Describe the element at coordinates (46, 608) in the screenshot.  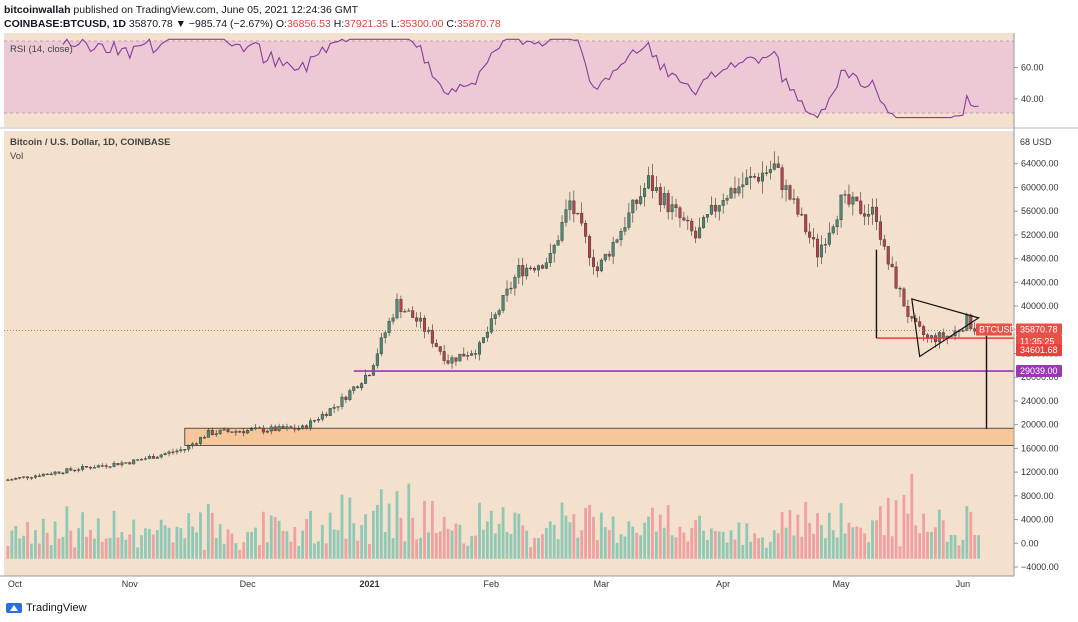
I see `tradingview-logo: TradingView` at that location.